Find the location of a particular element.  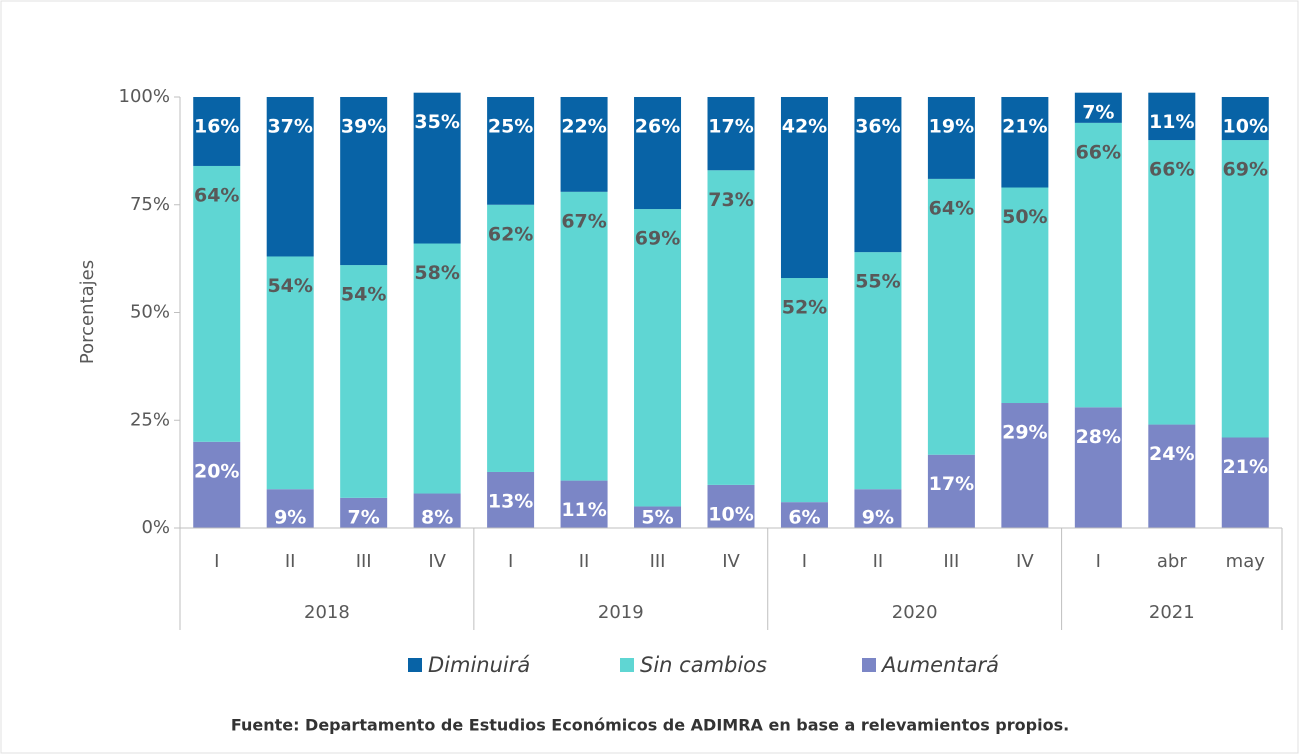

value-label: 52% is located at coordinates (804, 308).